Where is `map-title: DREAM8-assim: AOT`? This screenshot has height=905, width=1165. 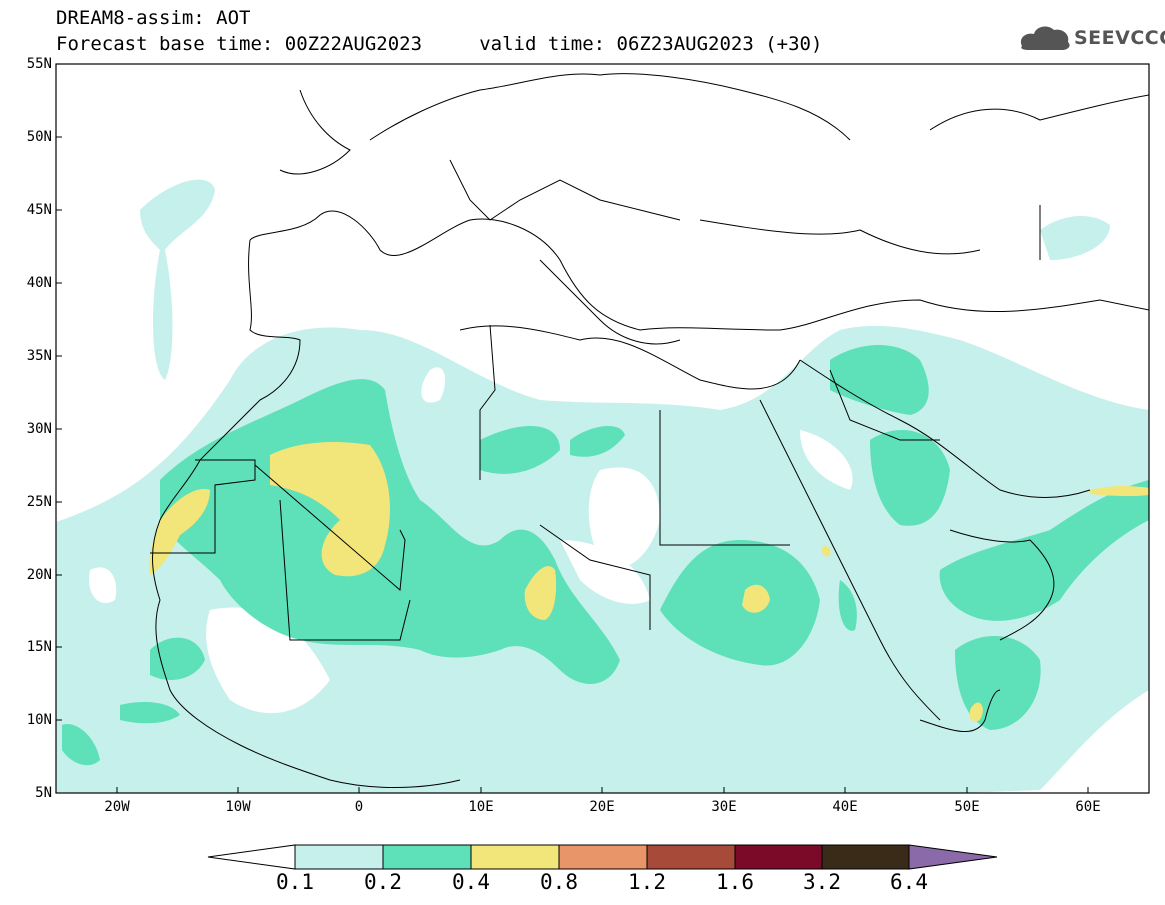
map-title: DREAM8-assim: AOT is located at coordinates (153, 18).